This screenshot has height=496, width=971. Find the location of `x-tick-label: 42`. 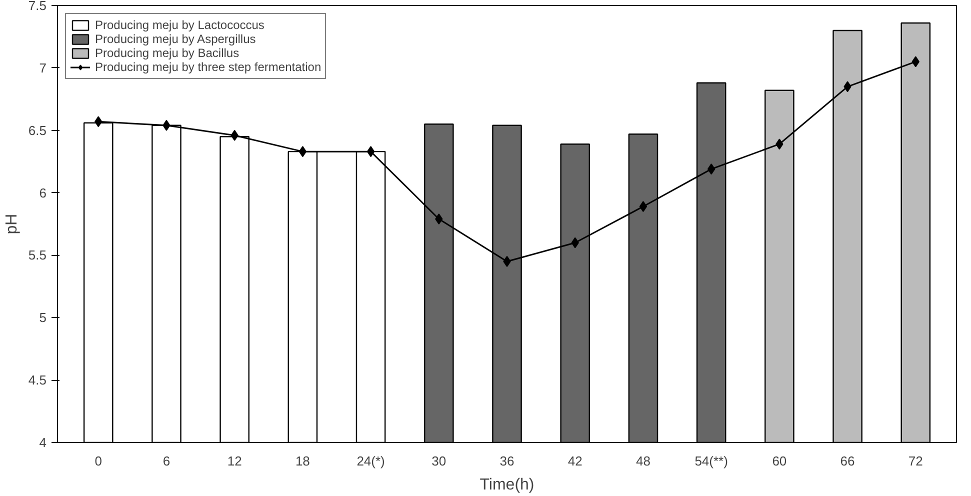

x-tick-label: 42 is located at coordinates (575, 461).